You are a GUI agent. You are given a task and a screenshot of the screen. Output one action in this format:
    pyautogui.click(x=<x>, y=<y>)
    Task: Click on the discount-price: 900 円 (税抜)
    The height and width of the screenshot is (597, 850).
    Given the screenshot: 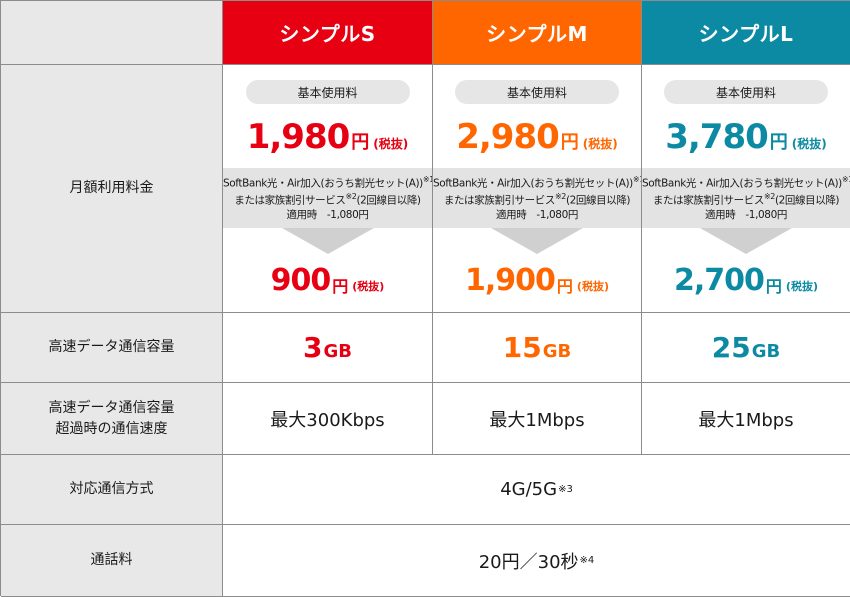 What is the action you would take?
    pyautogui.click(x=327, y=279)
    